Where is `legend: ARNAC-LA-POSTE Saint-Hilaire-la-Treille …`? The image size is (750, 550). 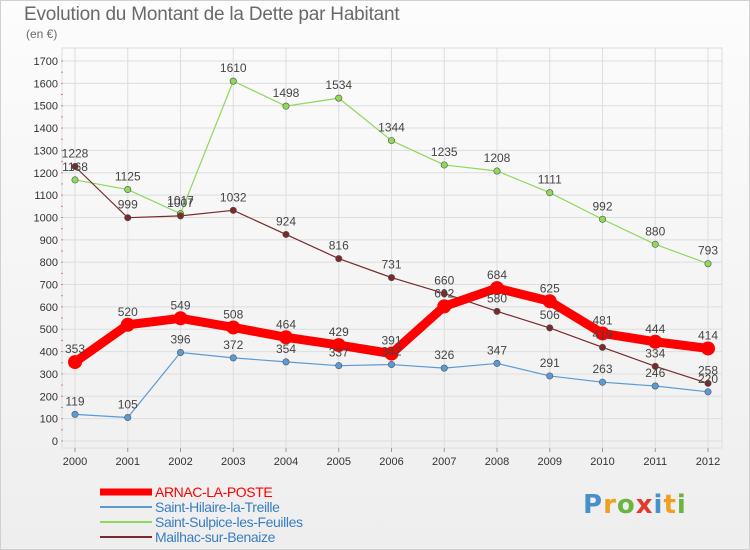
legend: ARNAC-LA-POSTE Saint-Hilaire-la-Treille … is located at coordinates (201, 514).